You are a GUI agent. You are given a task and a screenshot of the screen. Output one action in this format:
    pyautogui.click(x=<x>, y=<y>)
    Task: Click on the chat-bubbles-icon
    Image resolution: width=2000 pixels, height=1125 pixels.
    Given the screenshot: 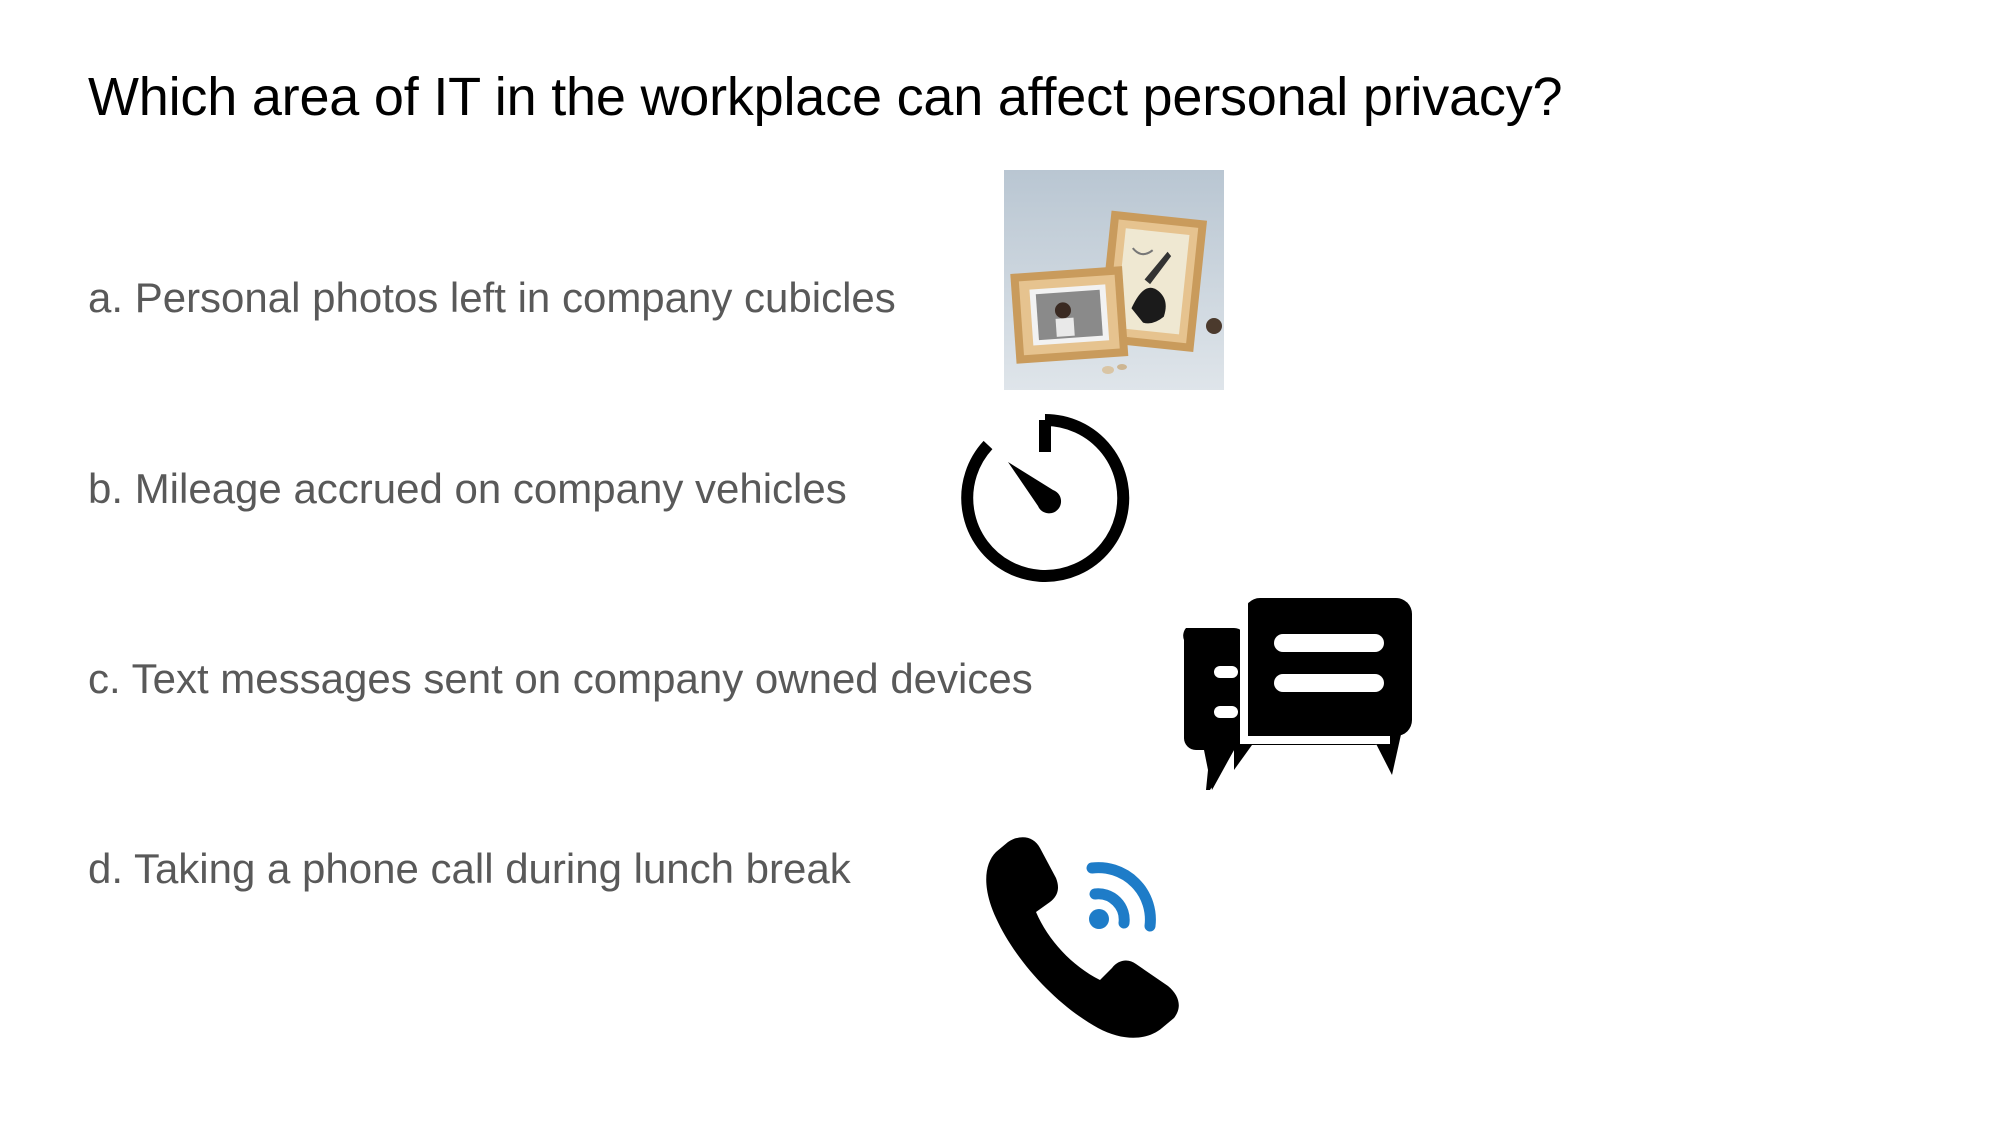 What is the action you would take?
    pyautogui.click(x=1297, y=692)
    